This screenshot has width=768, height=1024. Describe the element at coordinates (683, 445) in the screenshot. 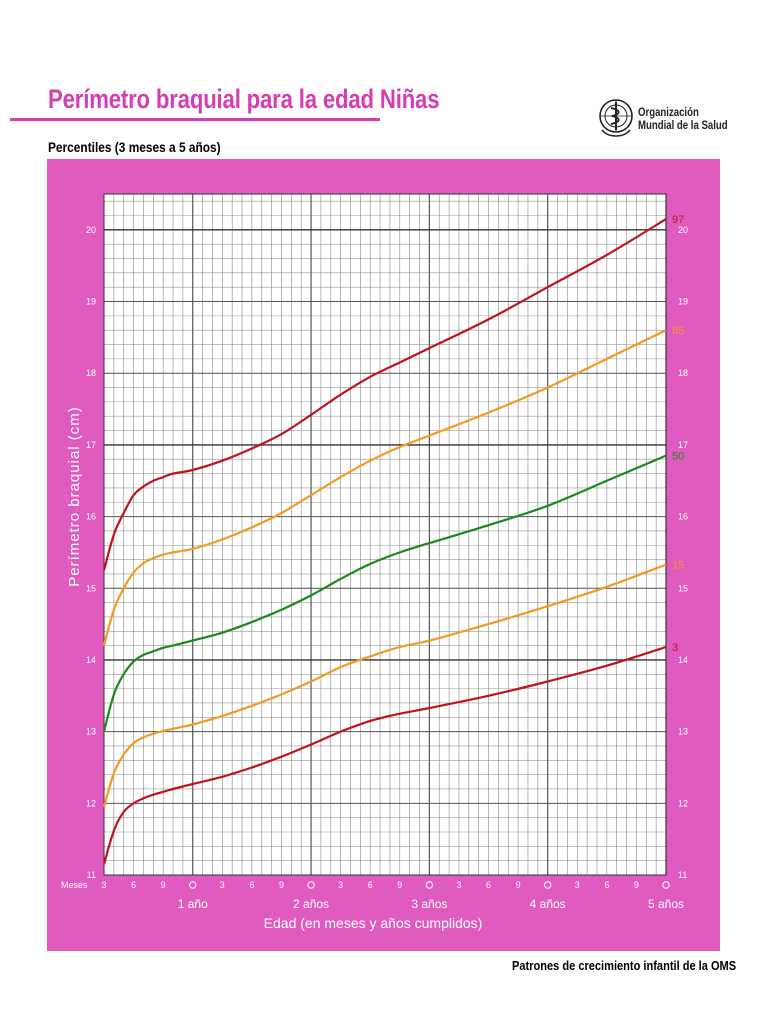

I see `y-tick-label-right: 17` at that location.